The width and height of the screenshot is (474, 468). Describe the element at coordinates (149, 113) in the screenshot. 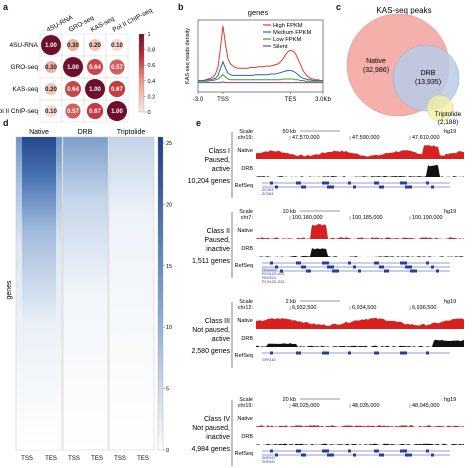

I see `colorbar-tick-label: 0` at that location.